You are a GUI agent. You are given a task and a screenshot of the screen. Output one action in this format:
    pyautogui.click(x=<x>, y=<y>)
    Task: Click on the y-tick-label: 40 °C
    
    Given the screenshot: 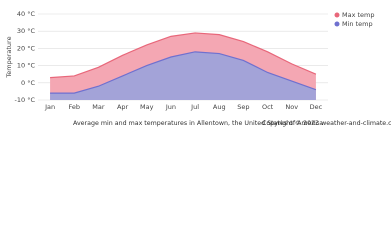 What is the action you would take?
    pyautogui.click(x=26, y=14)
    